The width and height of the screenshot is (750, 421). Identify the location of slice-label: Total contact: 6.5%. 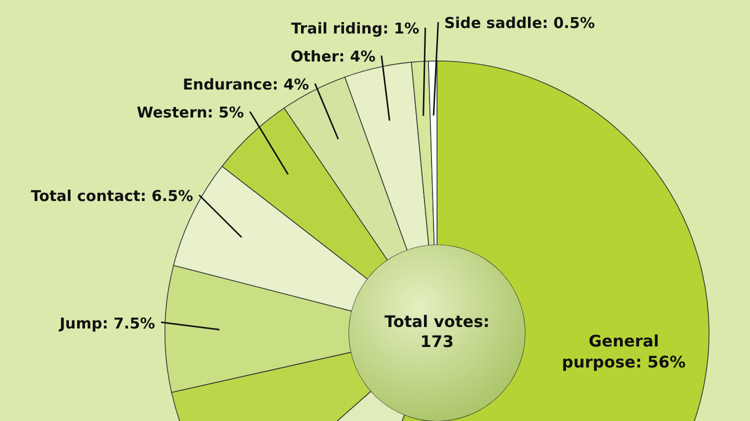
(112, 196).